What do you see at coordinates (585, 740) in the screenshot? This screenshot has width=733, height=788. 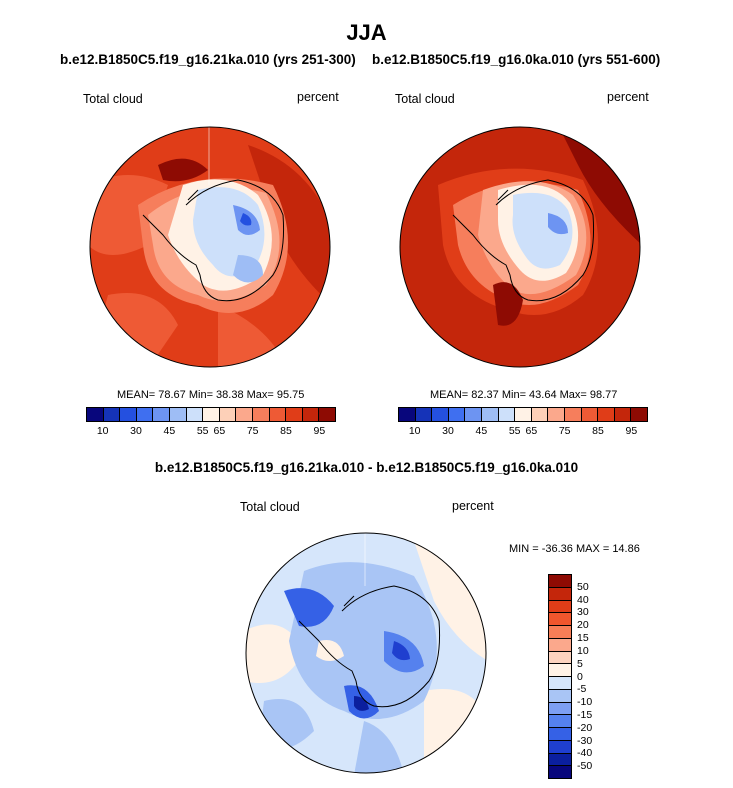 I see `colorbar-difference-tick-label: -30` at bounding box center [585, 740].